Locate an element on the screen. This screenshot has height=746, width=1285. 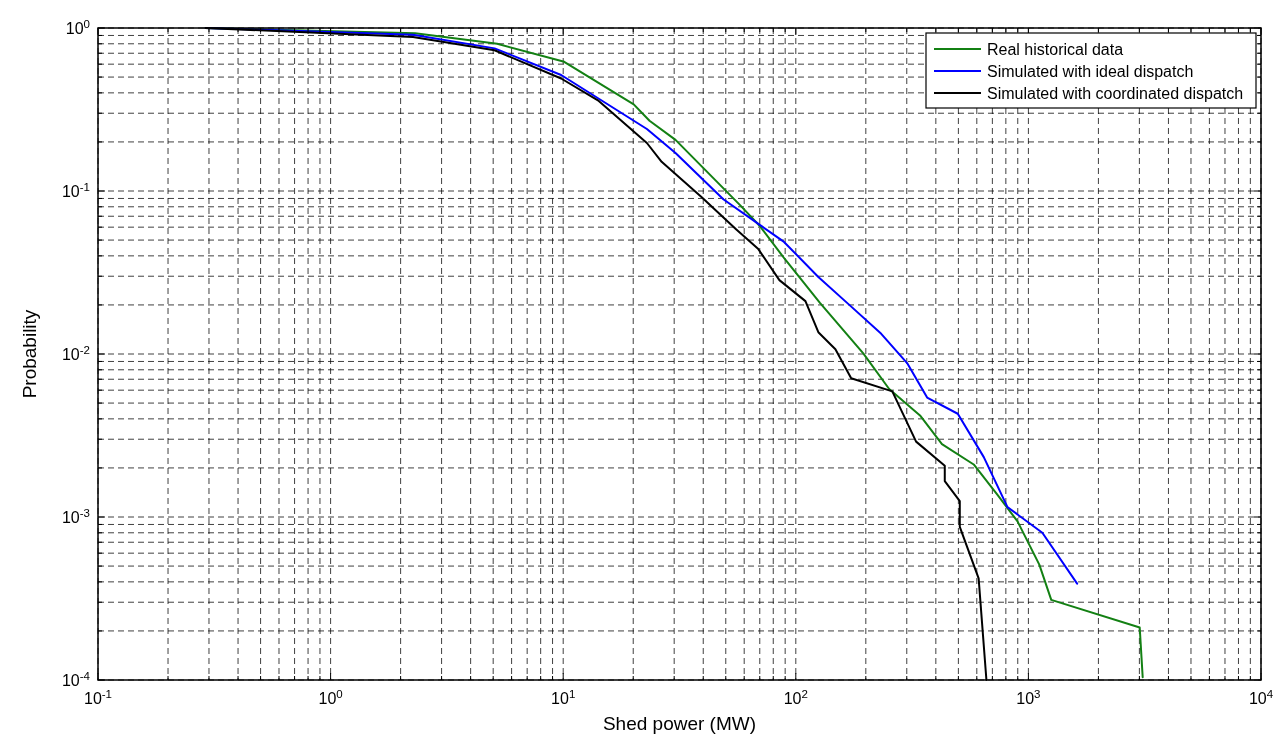
x-tick-label: 10$^{4}$ is located at coordinates (1261, 697).